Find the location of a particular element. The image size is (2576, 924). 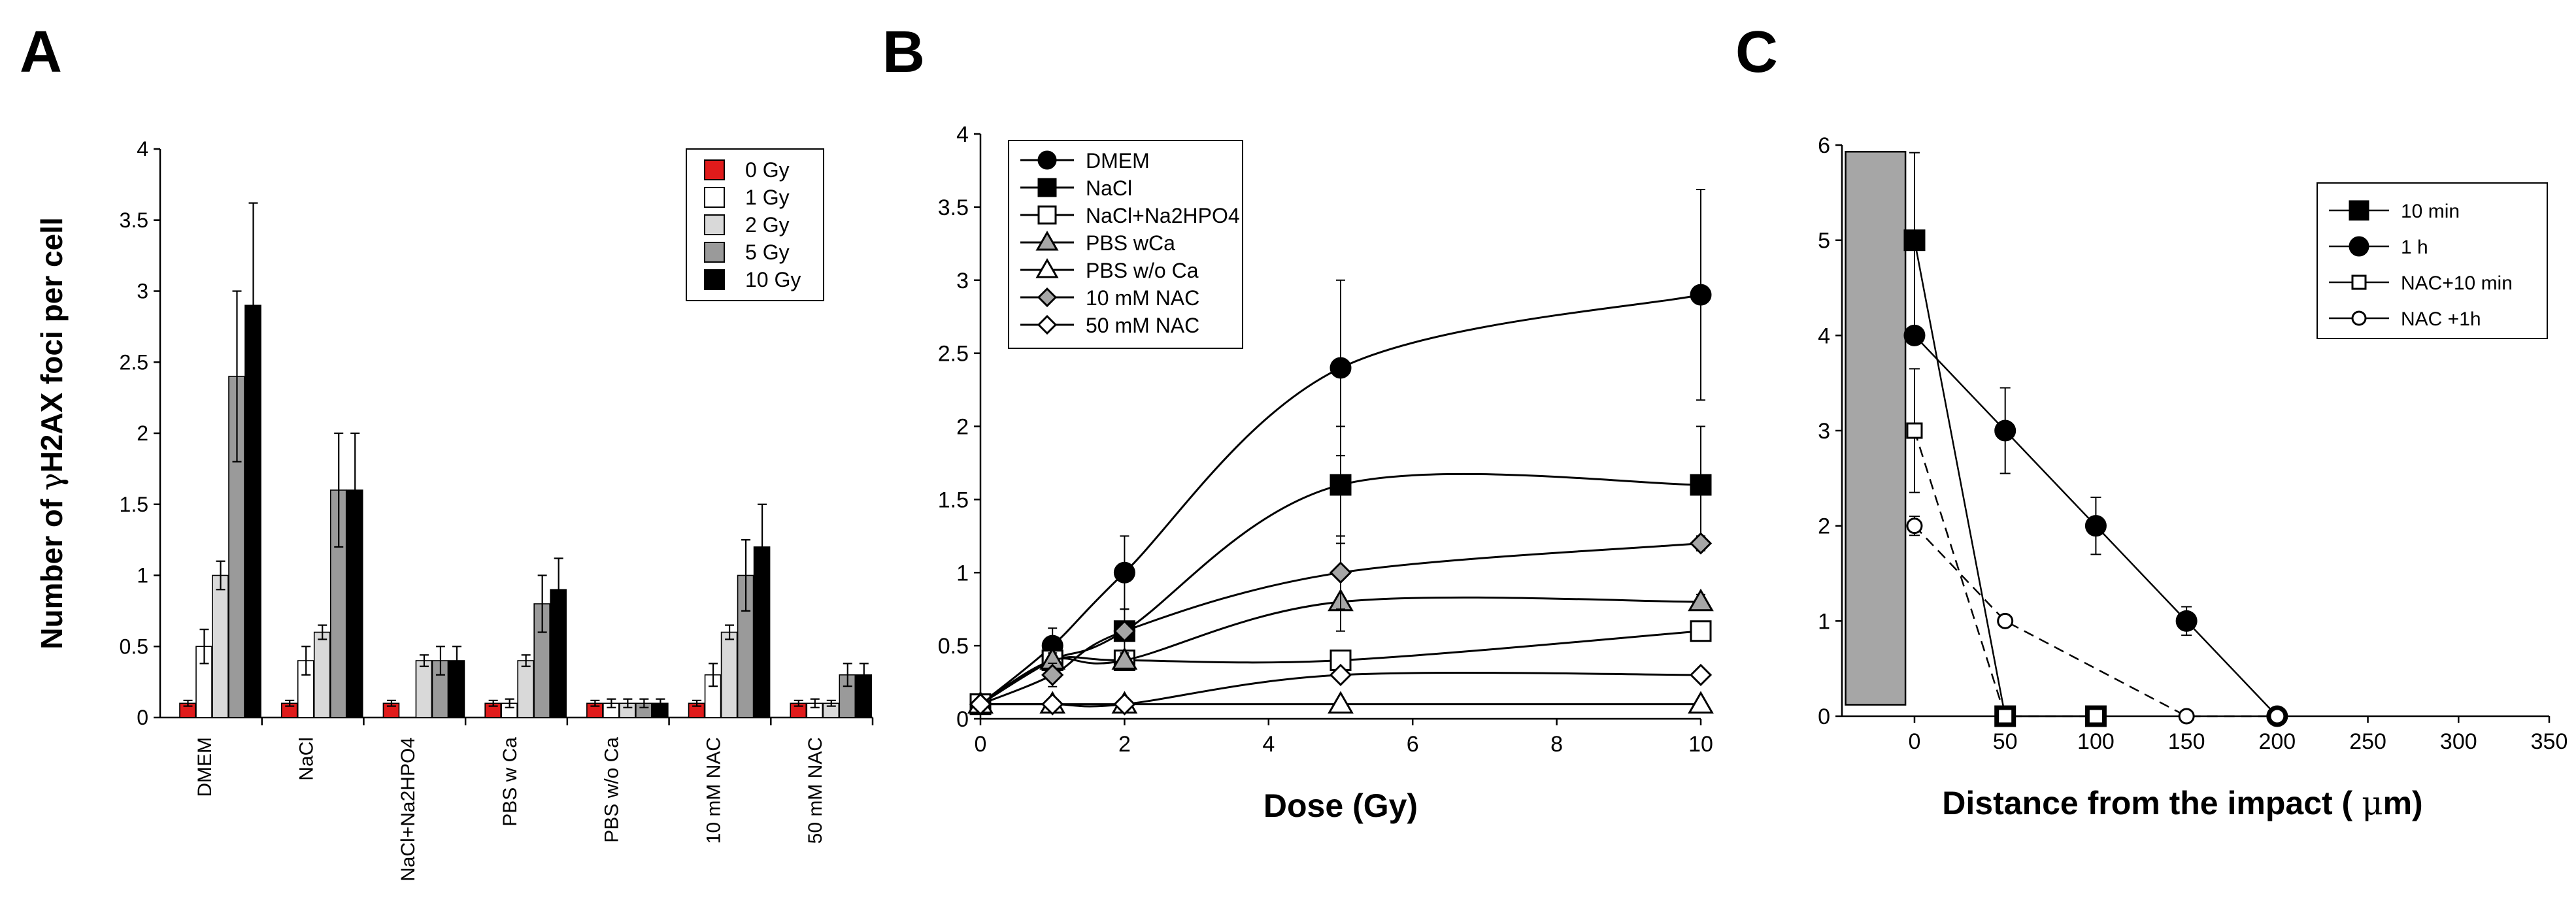

x-axis-label: Dose (Gy) is located at coordinates (1341, 806).